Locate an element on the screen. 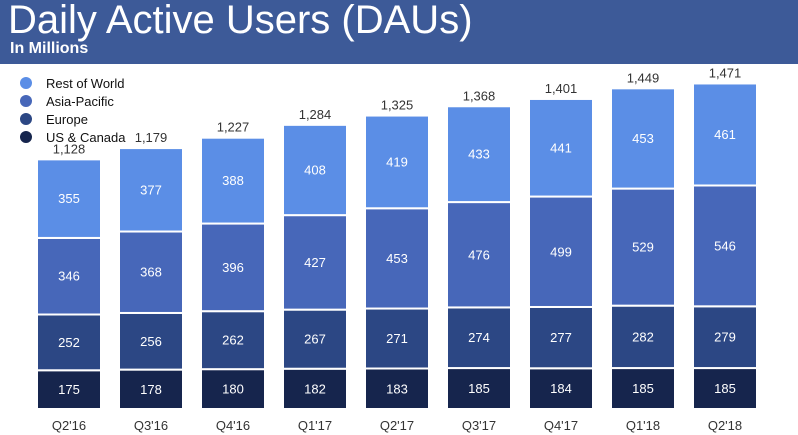 This screenshot has width=798, height=435. data-label: 441 is located at coordinates (561, 147).